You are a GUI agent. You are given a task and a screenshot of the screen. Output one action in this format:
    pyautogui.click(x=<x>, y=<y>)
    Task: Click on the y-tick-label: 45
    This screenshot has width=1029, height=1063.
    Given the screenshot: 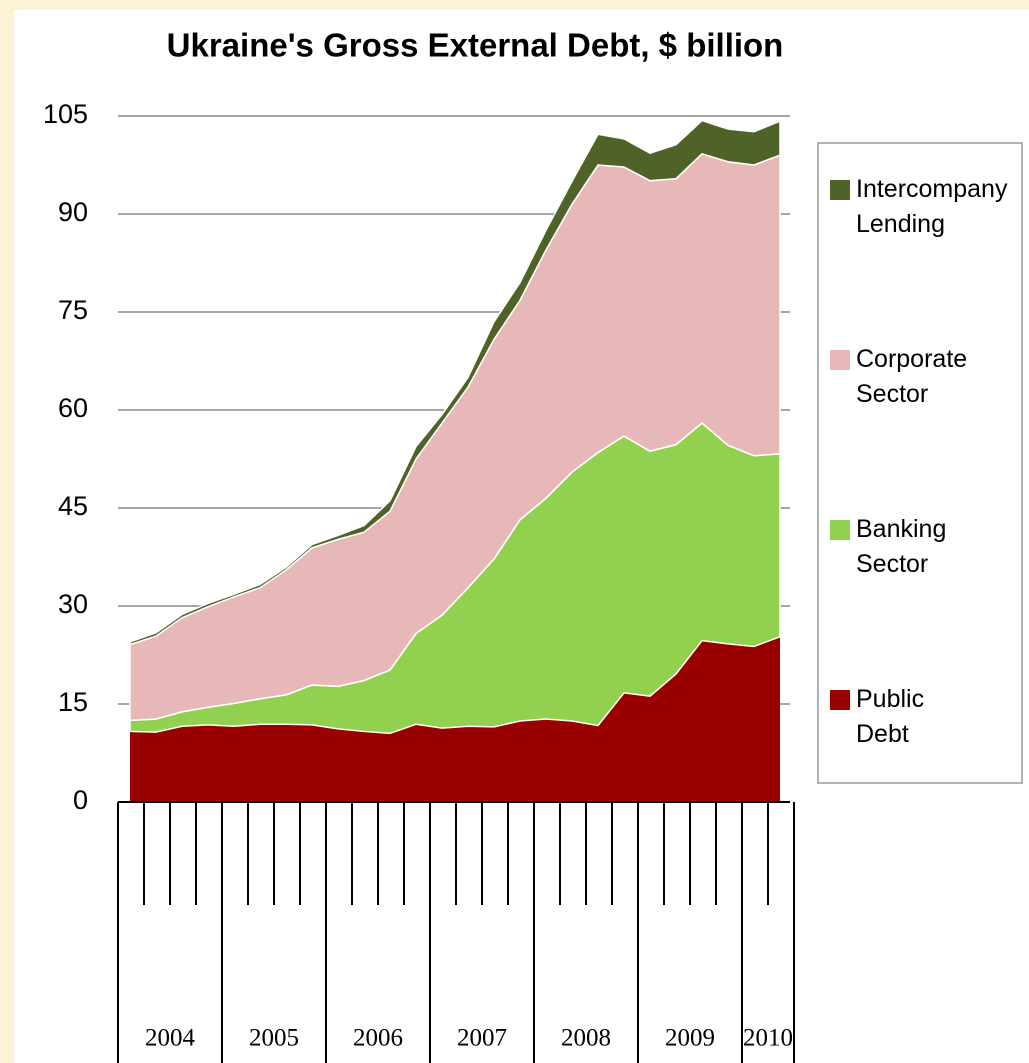 What is the action you would take?
    pyautogui.click(x=73, y=506)
    